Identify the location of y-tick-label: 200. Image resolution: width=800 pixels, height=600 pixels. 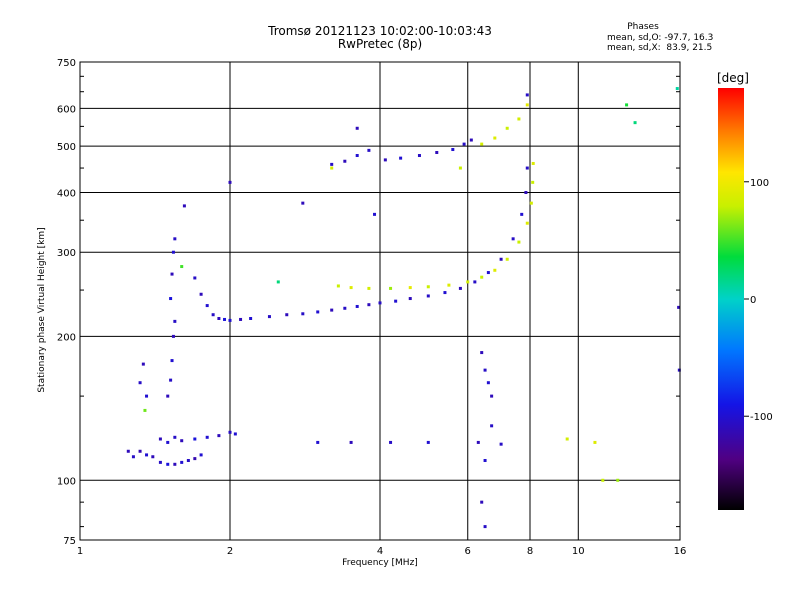
(66, 337).